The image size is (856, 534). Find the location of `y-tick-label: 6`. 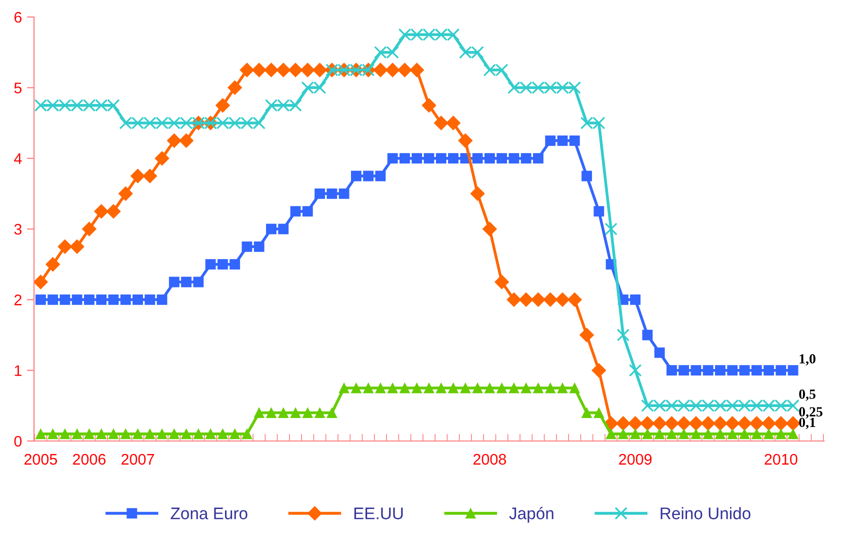

y-tick-label: 6 is located at coordinates (18, 17).